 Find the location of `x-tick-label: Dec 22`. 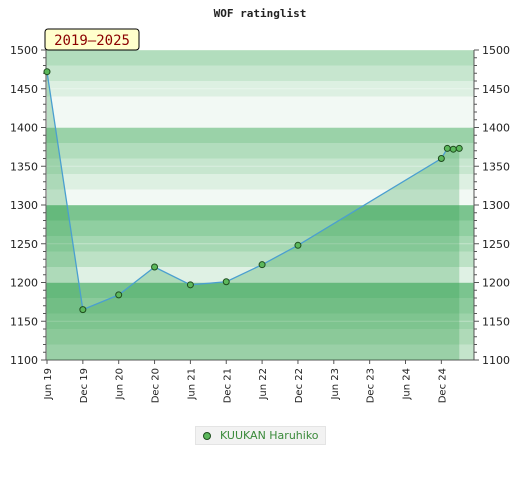

x-tick-label: Dec 22 is located at coordinates (299, 385).